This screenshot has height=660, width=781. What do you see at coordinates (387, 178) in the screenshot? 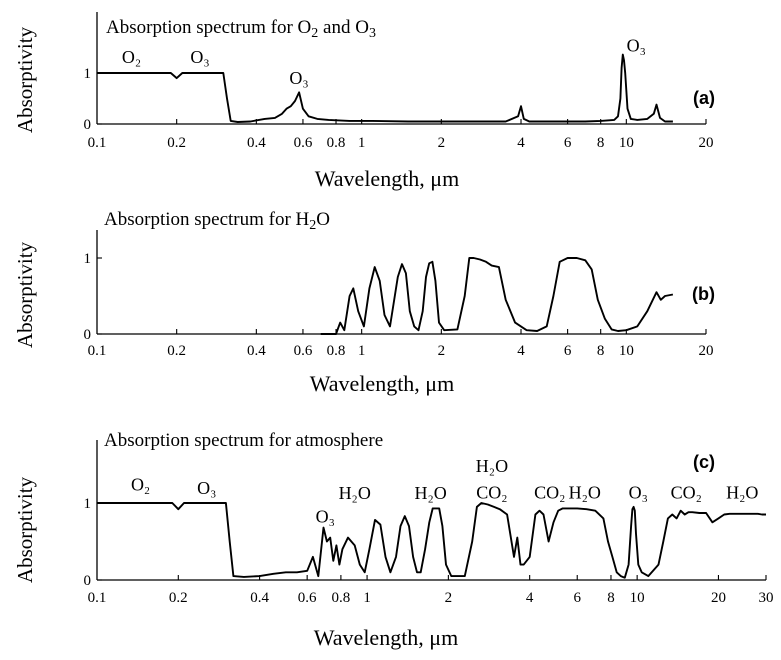
I see `panel-a-x-axis-label: Wavelength, μm` at bounding box center [387, 178].